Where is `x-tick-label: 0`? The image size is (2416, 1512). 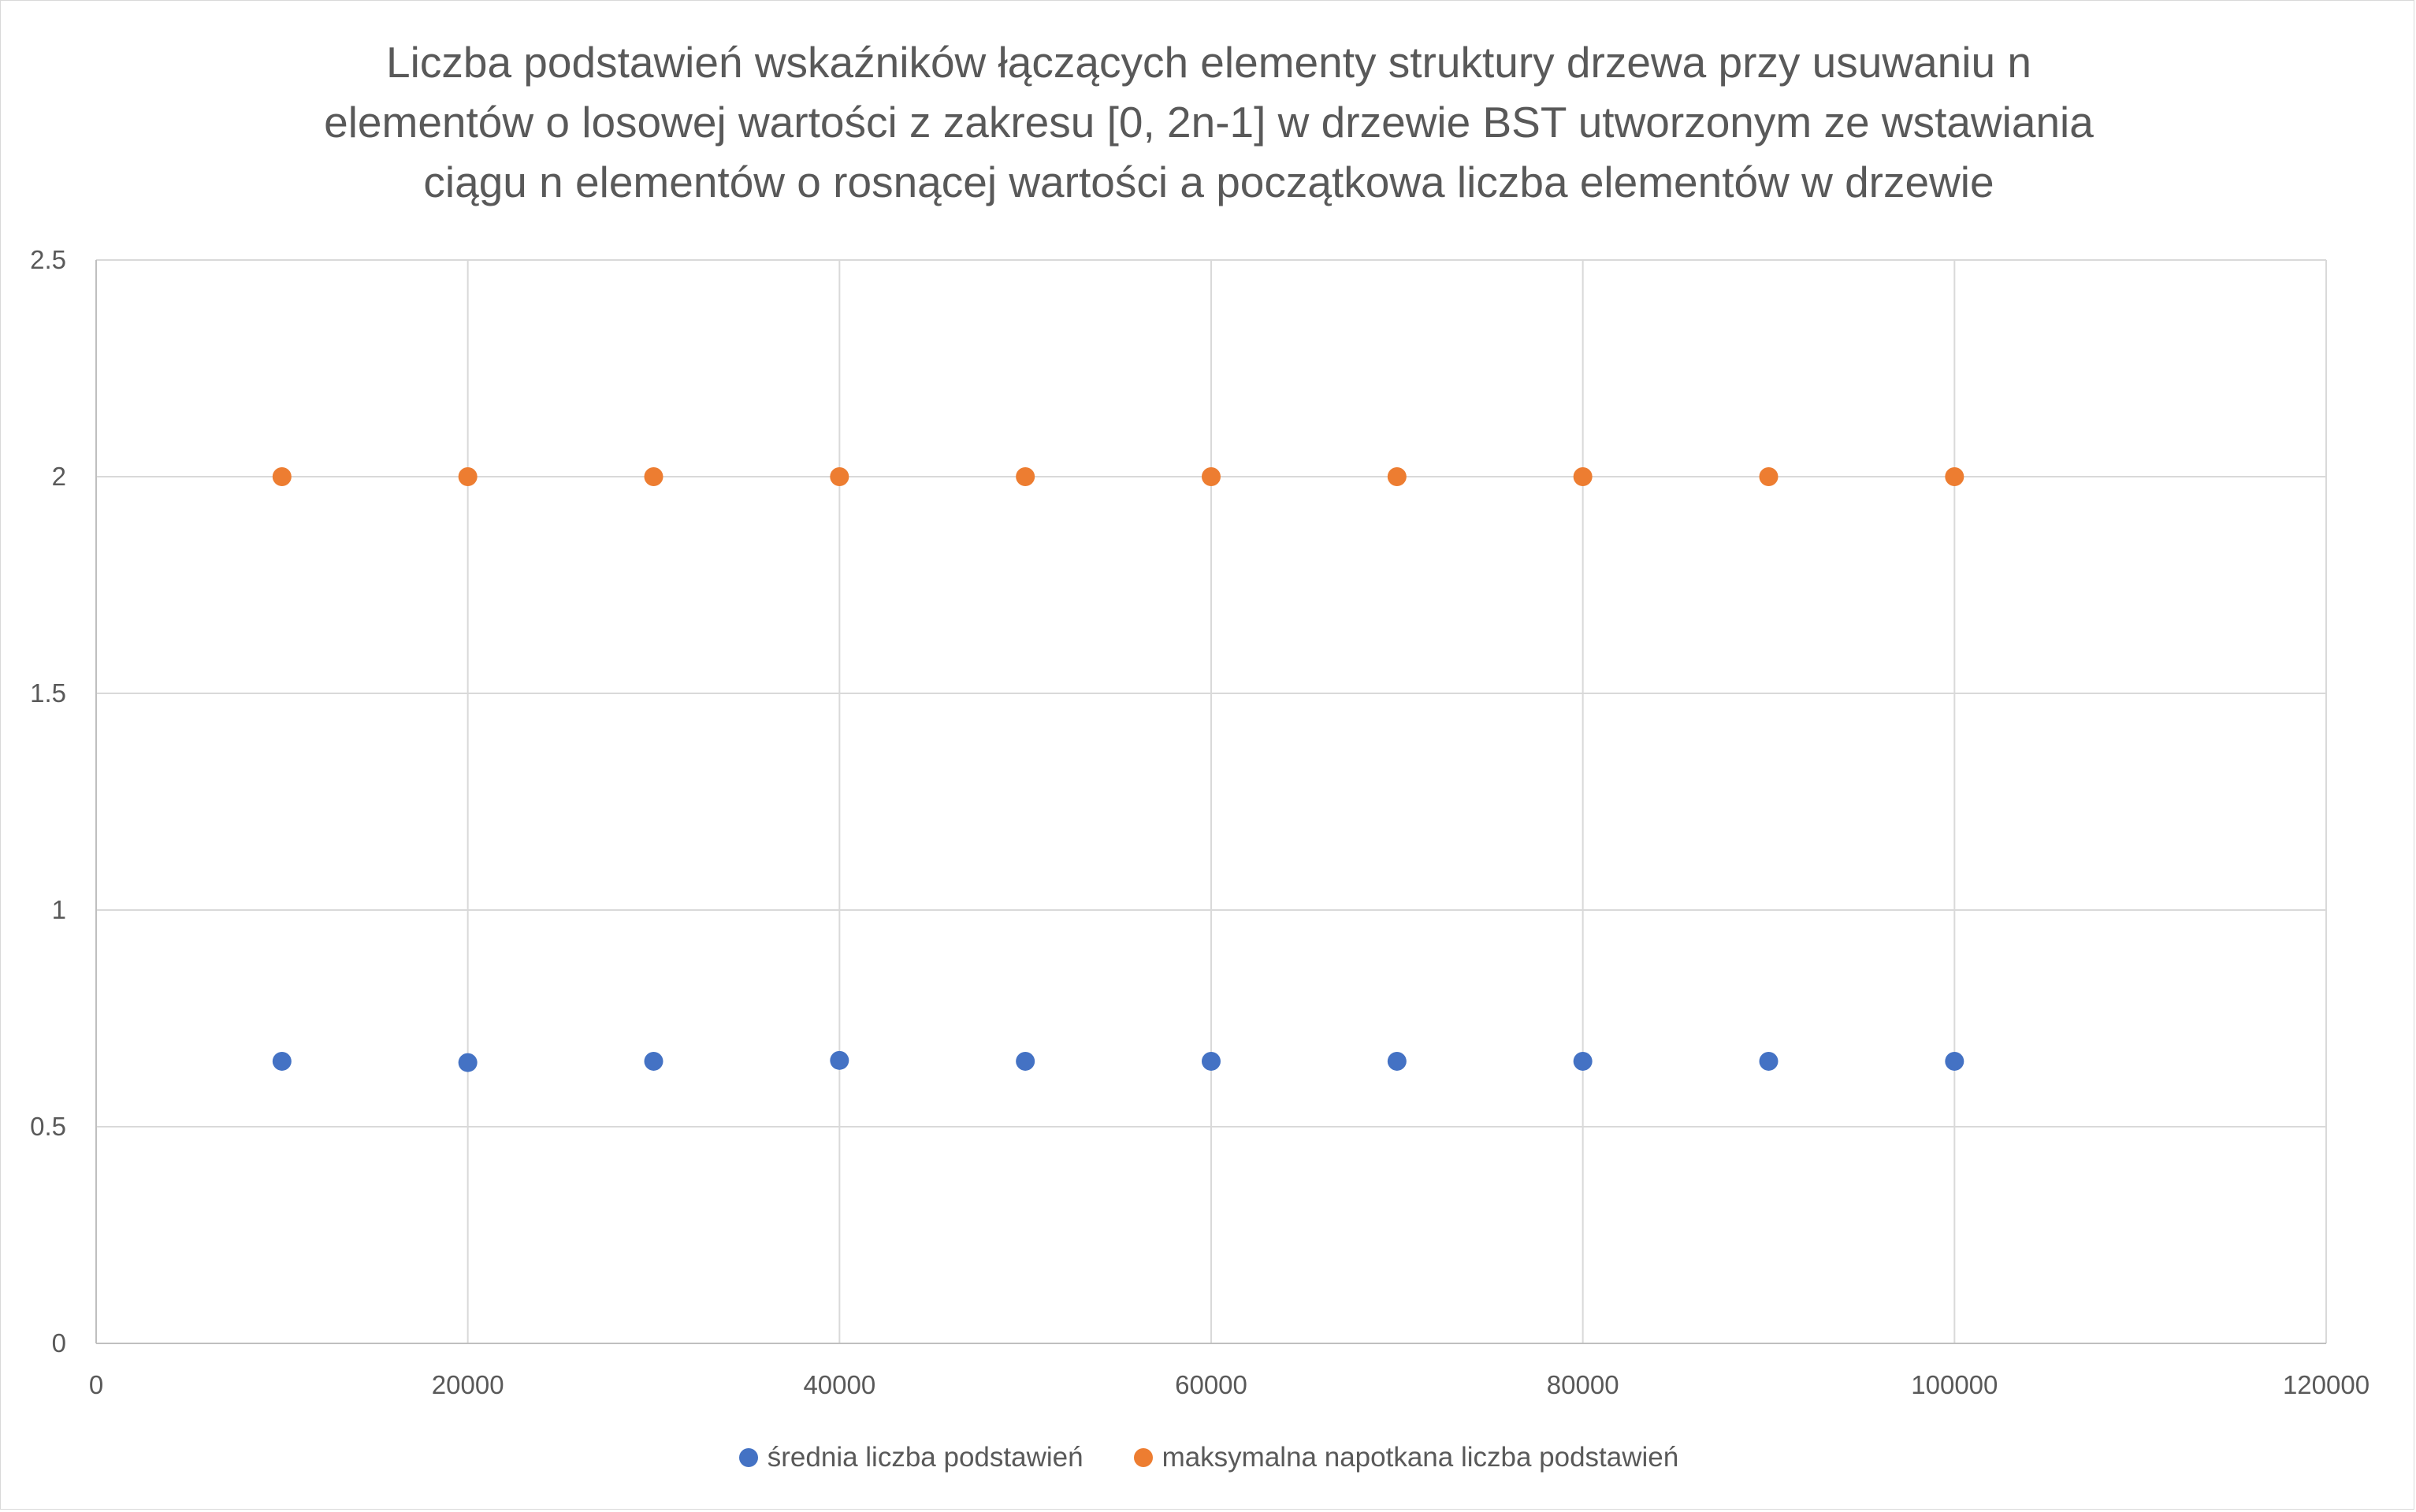
x-tick-label: 0 is located at coordinates (96, 1384).